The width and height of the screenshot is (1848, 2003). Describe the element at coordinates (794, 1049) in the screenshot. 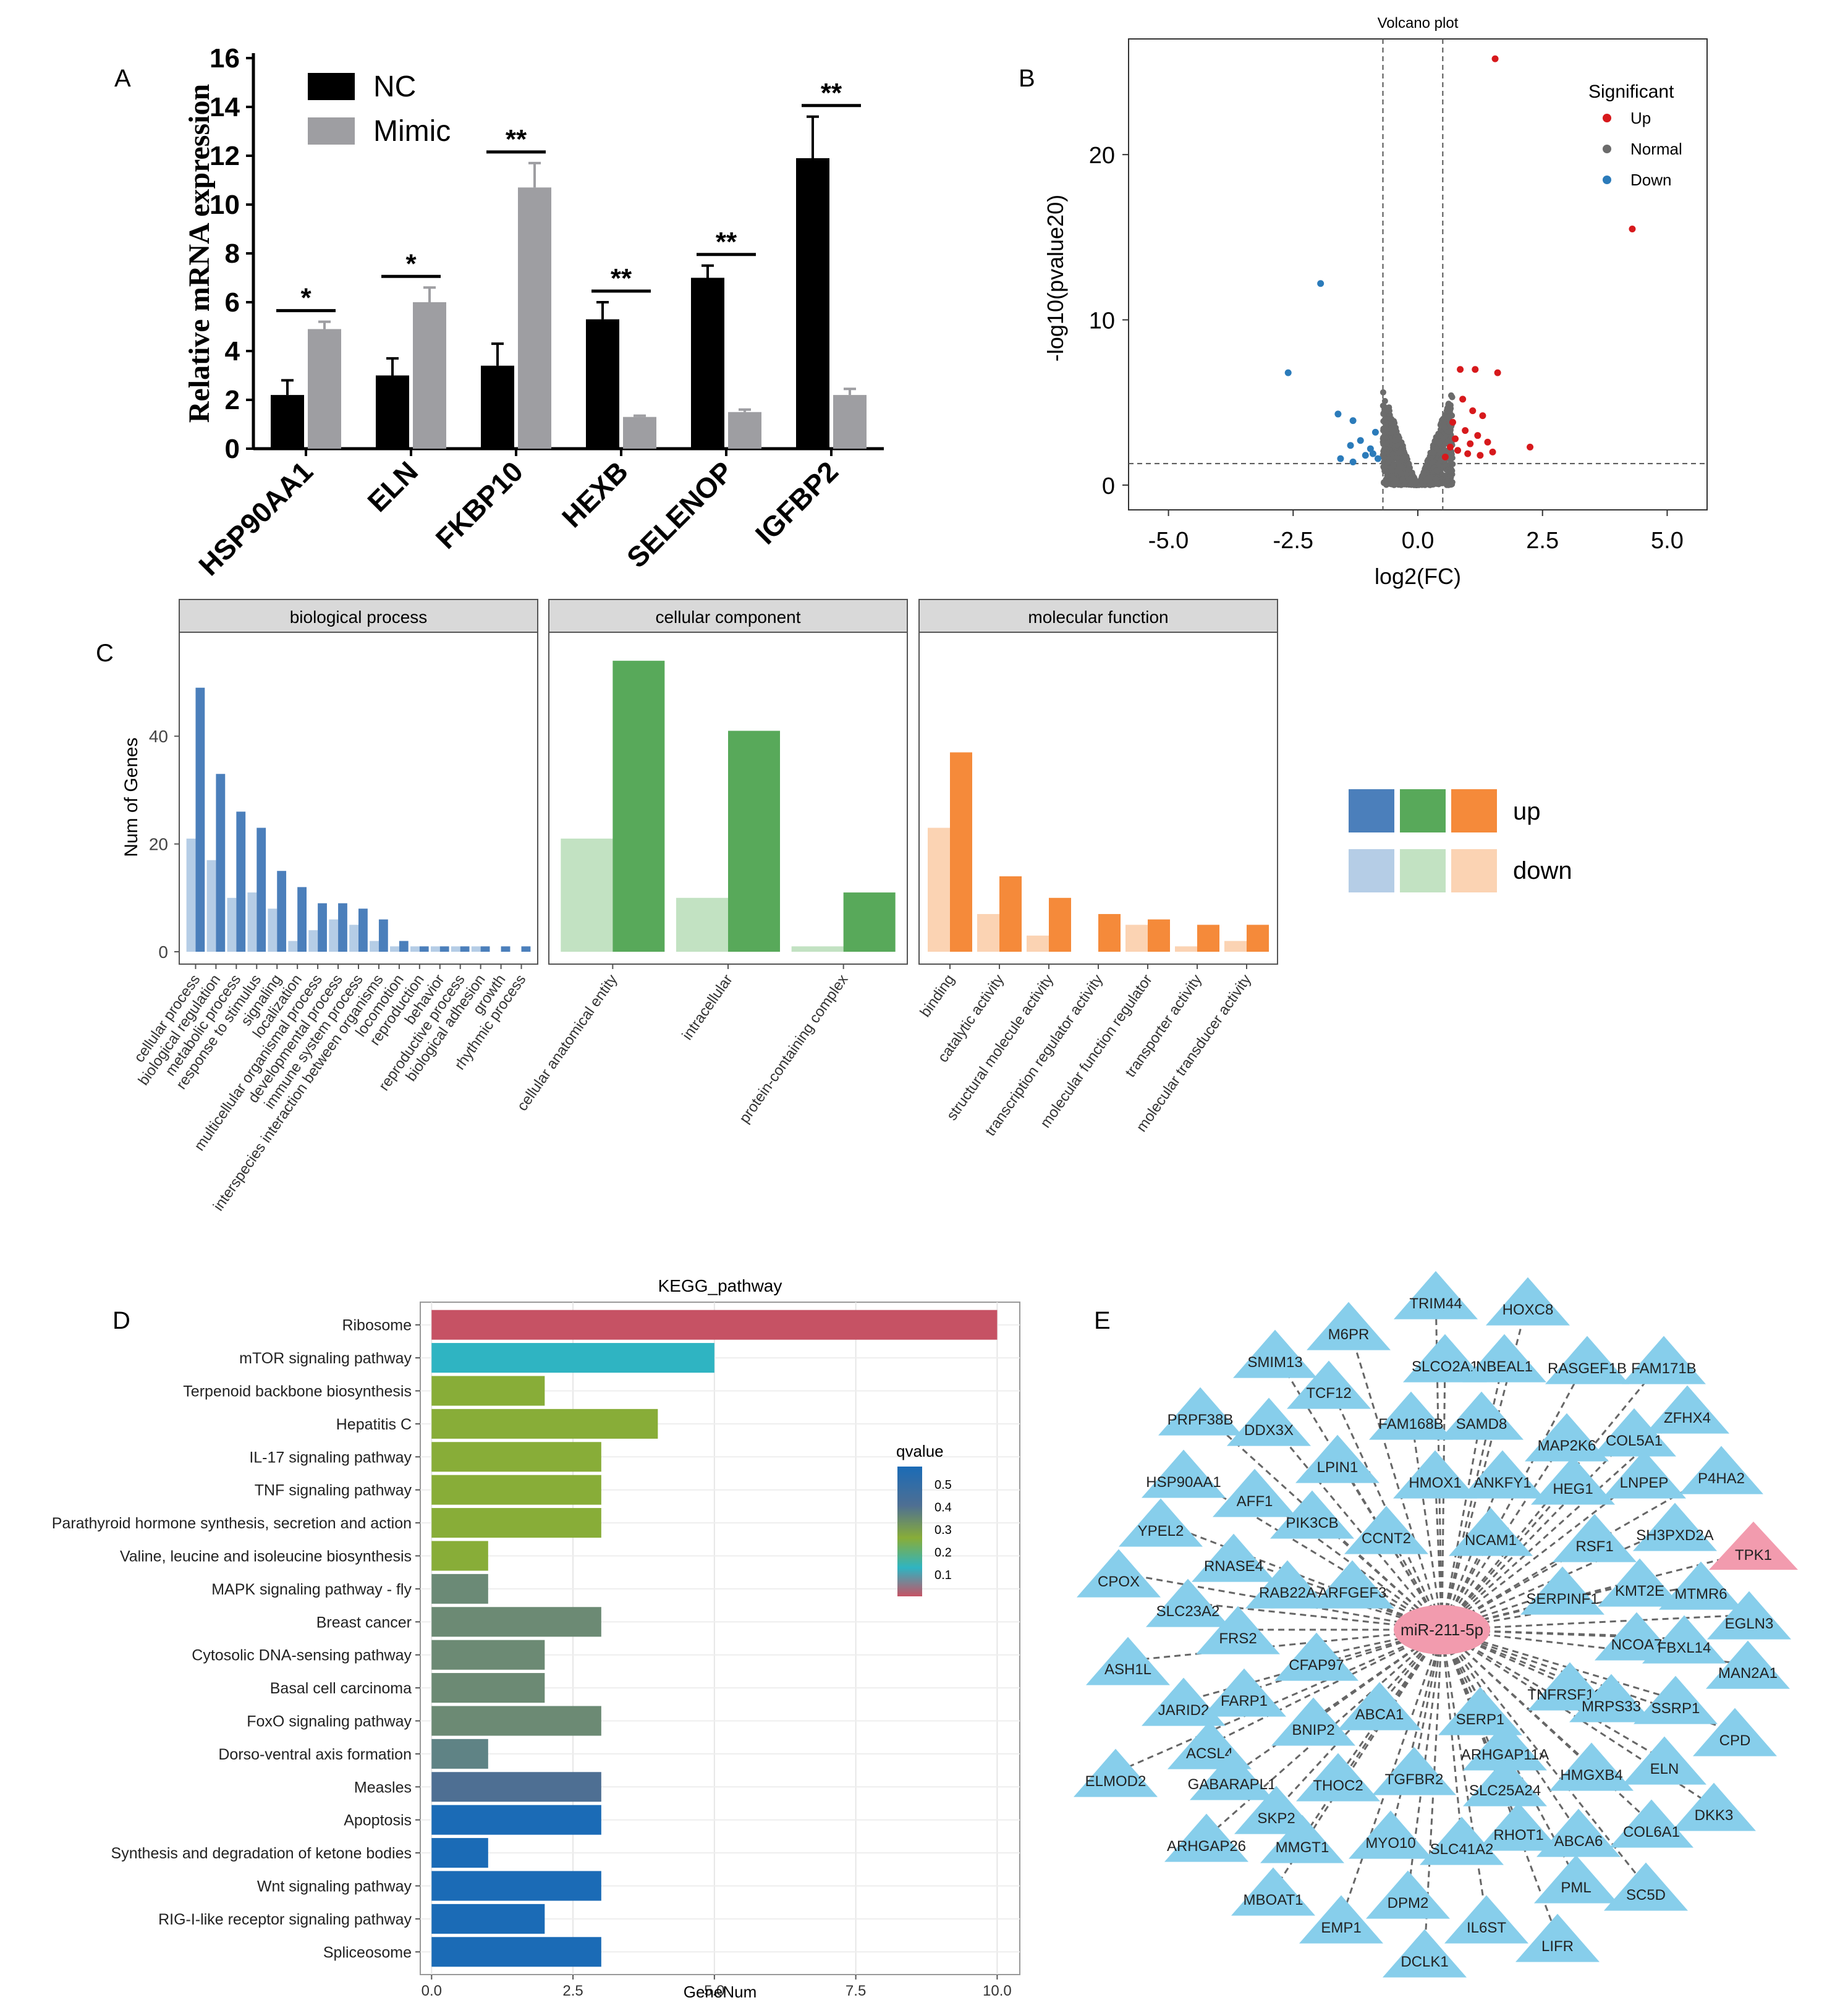

I see `x-tick-label: protein-containing complex` at that location.